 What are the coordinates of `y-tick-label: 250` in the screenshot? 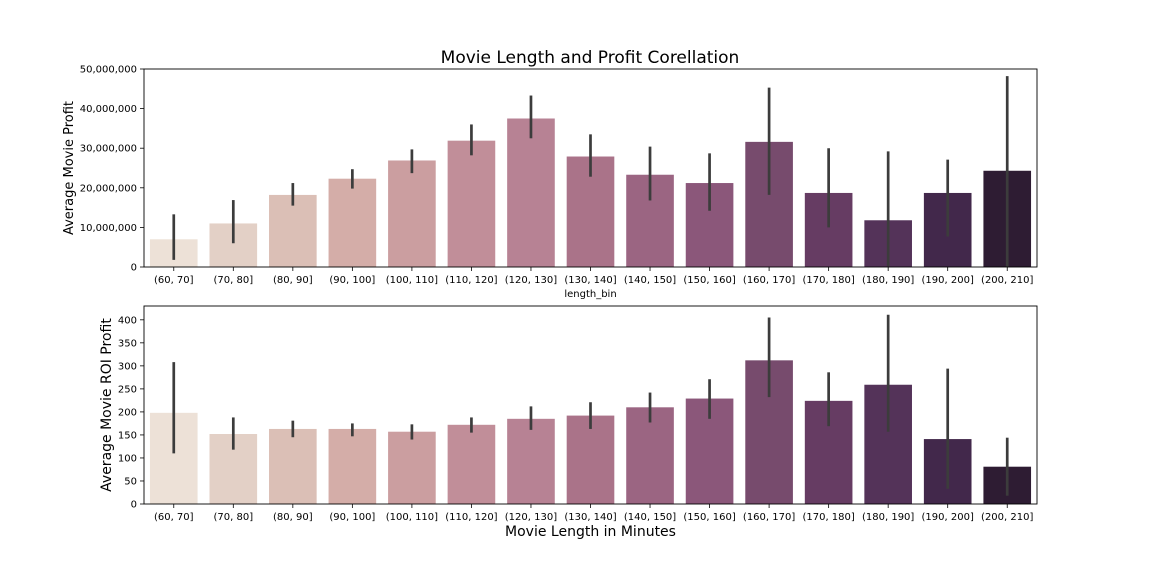 It's located at (127, 389).